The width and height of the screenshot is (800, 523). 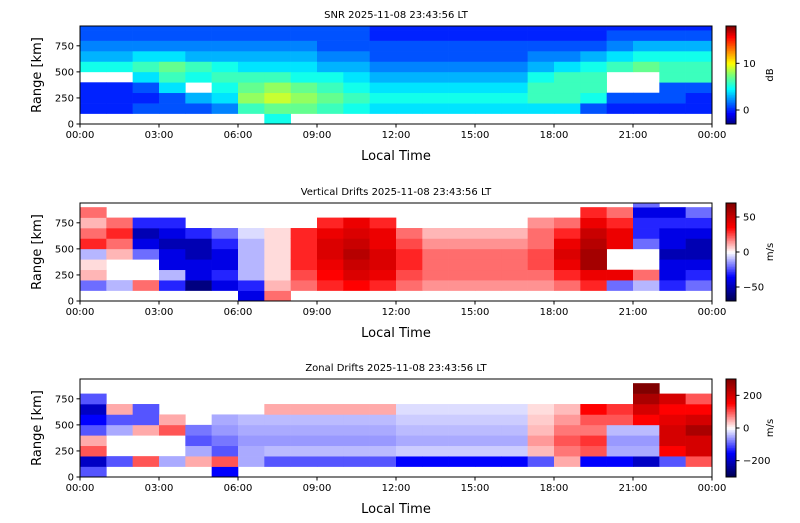 I want to click on colorbar-tick-label: 0, so click(x=746, y=253).